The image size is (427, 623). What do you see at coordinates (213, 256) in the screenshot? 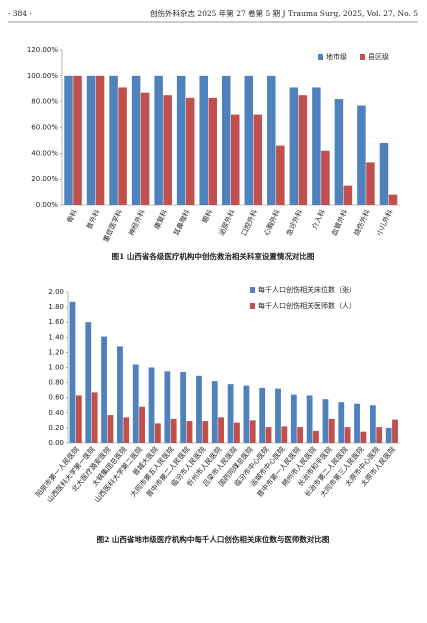
I see `figure-caption: 图1 山西省各级医疗机构中创伤救治相关科室设置情况对比图` at bounding box center [213, 256].